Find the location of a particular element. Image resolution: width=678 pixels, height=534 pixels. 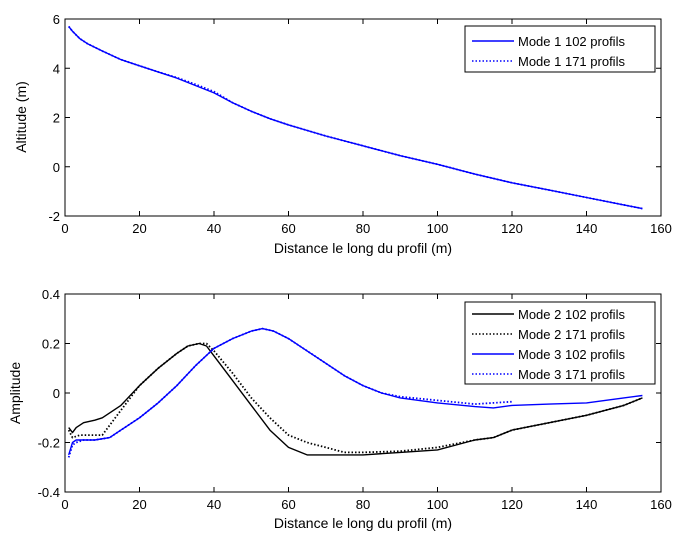

y-tick-label: 0.4 is located at coordinates (51, 294).